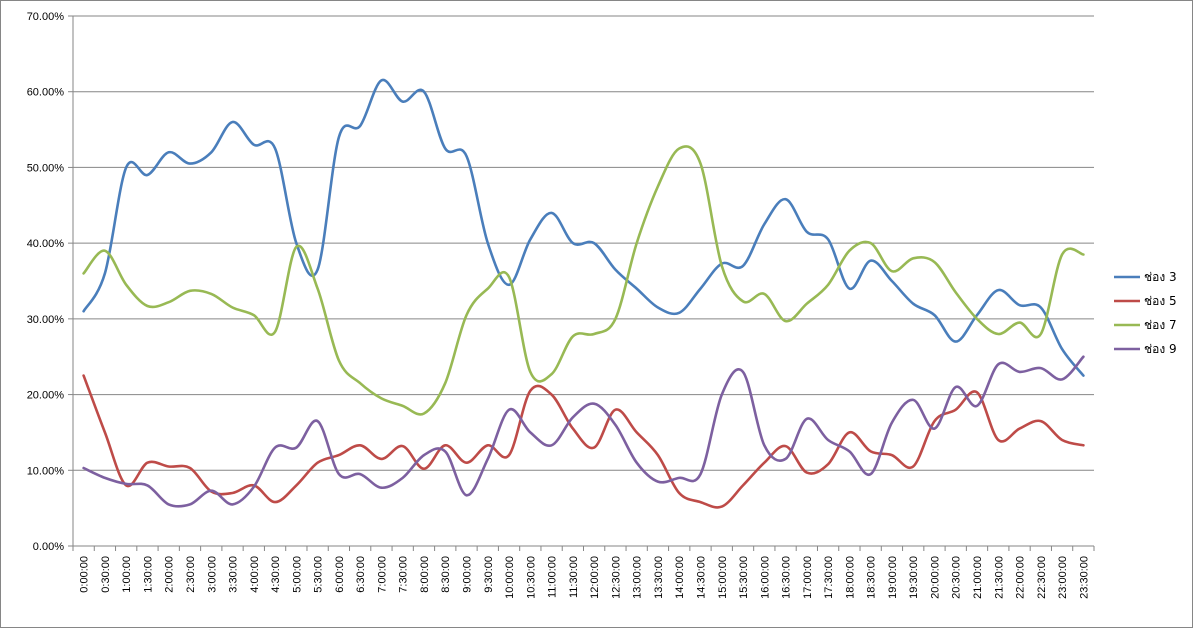 The height and width of the screenshot is (628, 1193). What do you see at coordinates (616, 577) in the screenshot?
I see `x-tick-label: 12:30:00` at bounding box center [616, 577].